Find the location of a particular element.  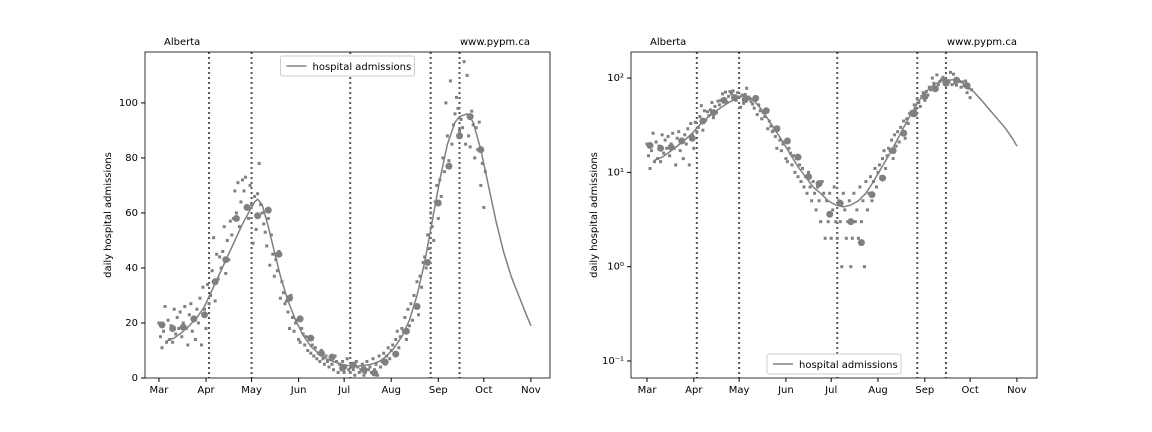

legend-label: hospital admissions is located at coordinates (362, 67).